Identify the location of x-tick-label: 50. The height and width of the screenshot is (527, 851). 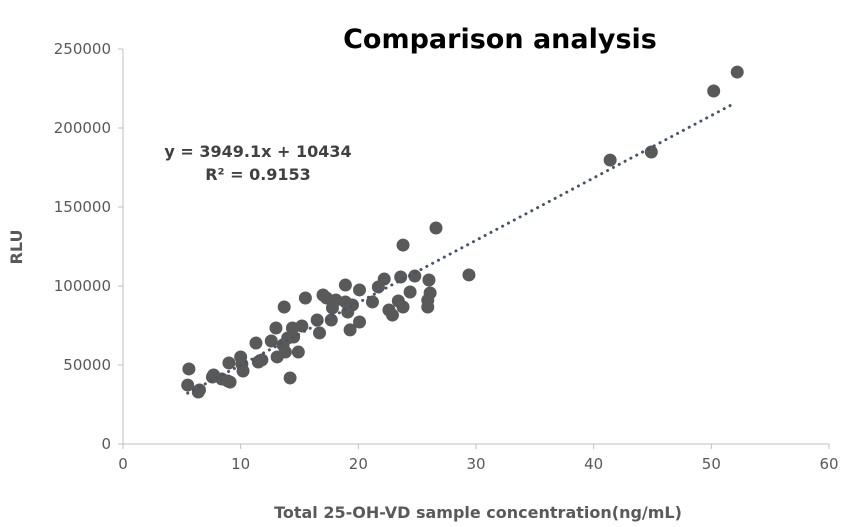
(711, 464).